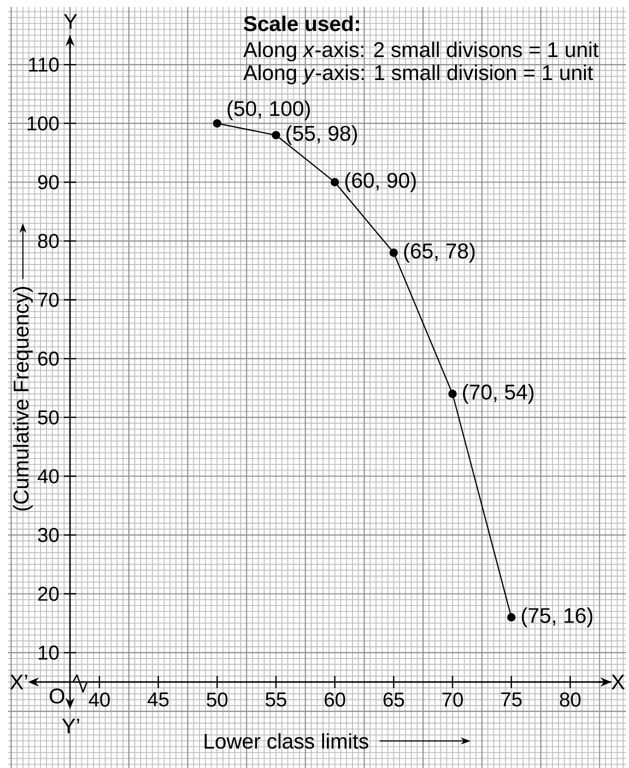 Image resolution: width=629 pixels, height=768 pixels. I want to click on text: X’, so click(19, 682).